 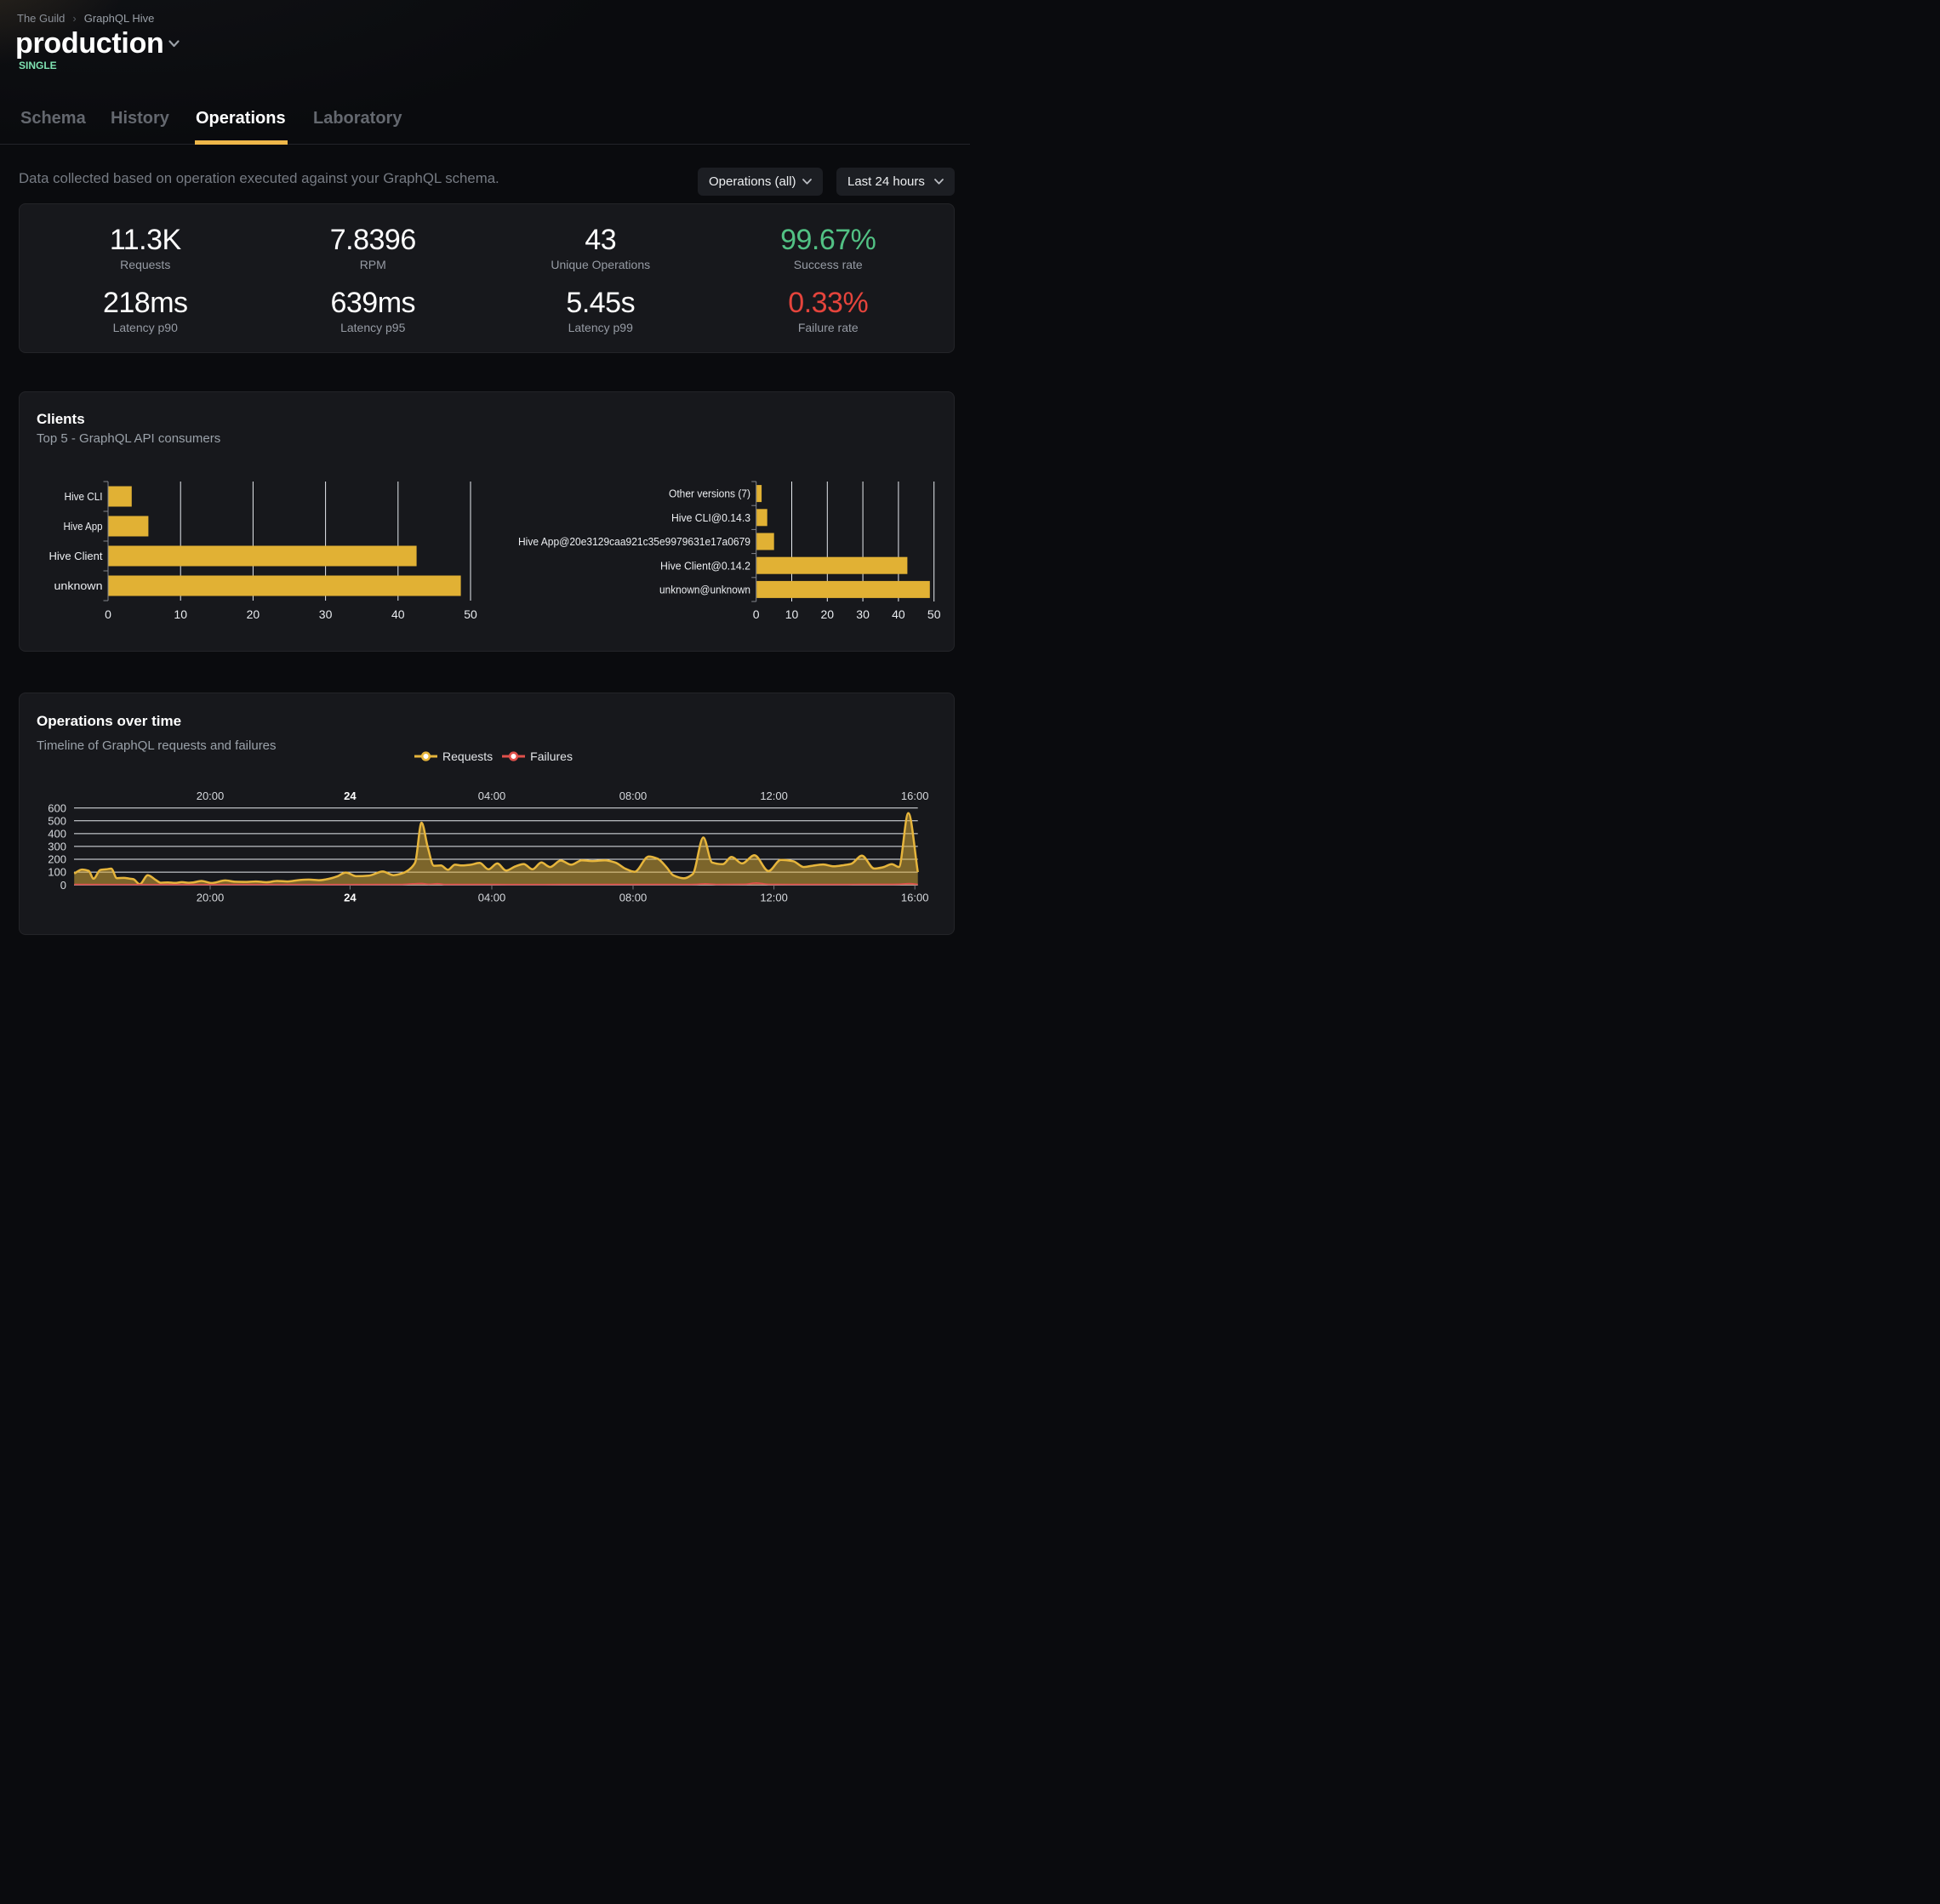 I want to click on svg-text: Hive CLI@0.14.3, so click(x=710, y=518).